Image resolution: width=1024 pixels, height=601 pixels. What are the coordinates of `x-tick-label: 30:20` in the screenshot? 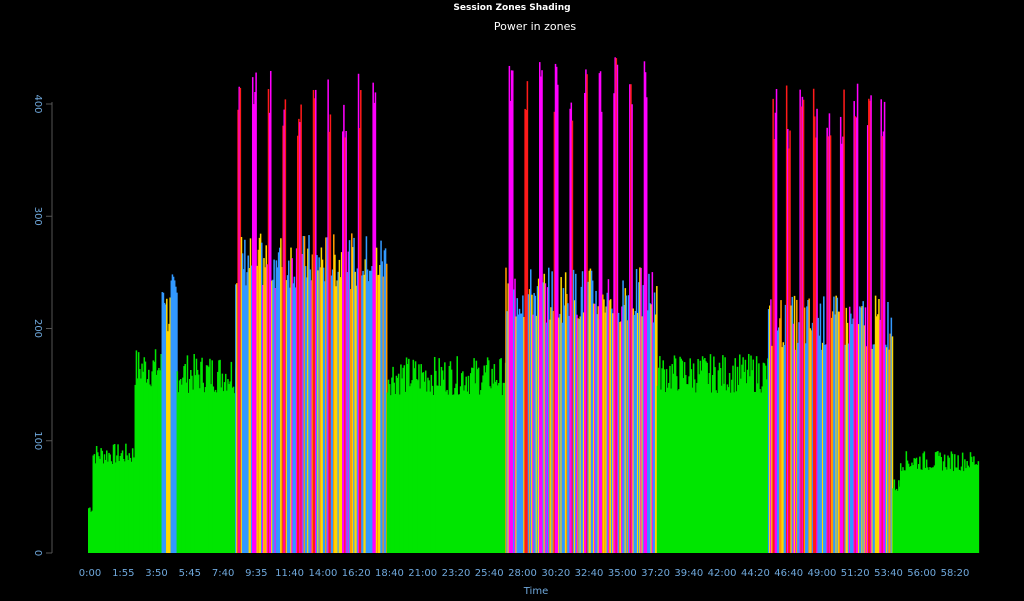 It's located at (555, 573).